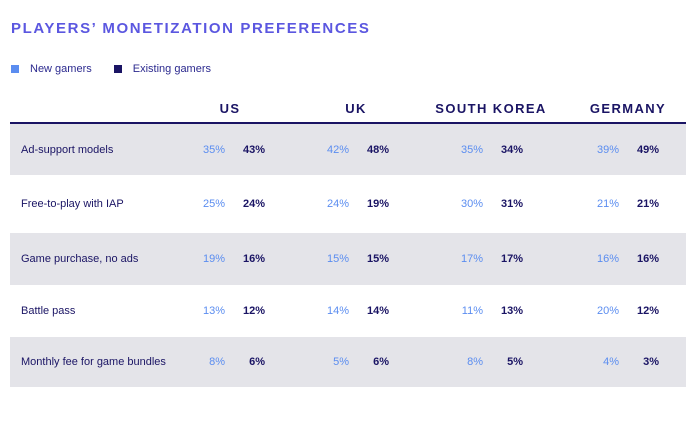 The height and width of the screenshot is (423, 700). Describe the element at coordinates (337, 259) in the screenshot. I see `value-new-gamers: 15%` at that location.